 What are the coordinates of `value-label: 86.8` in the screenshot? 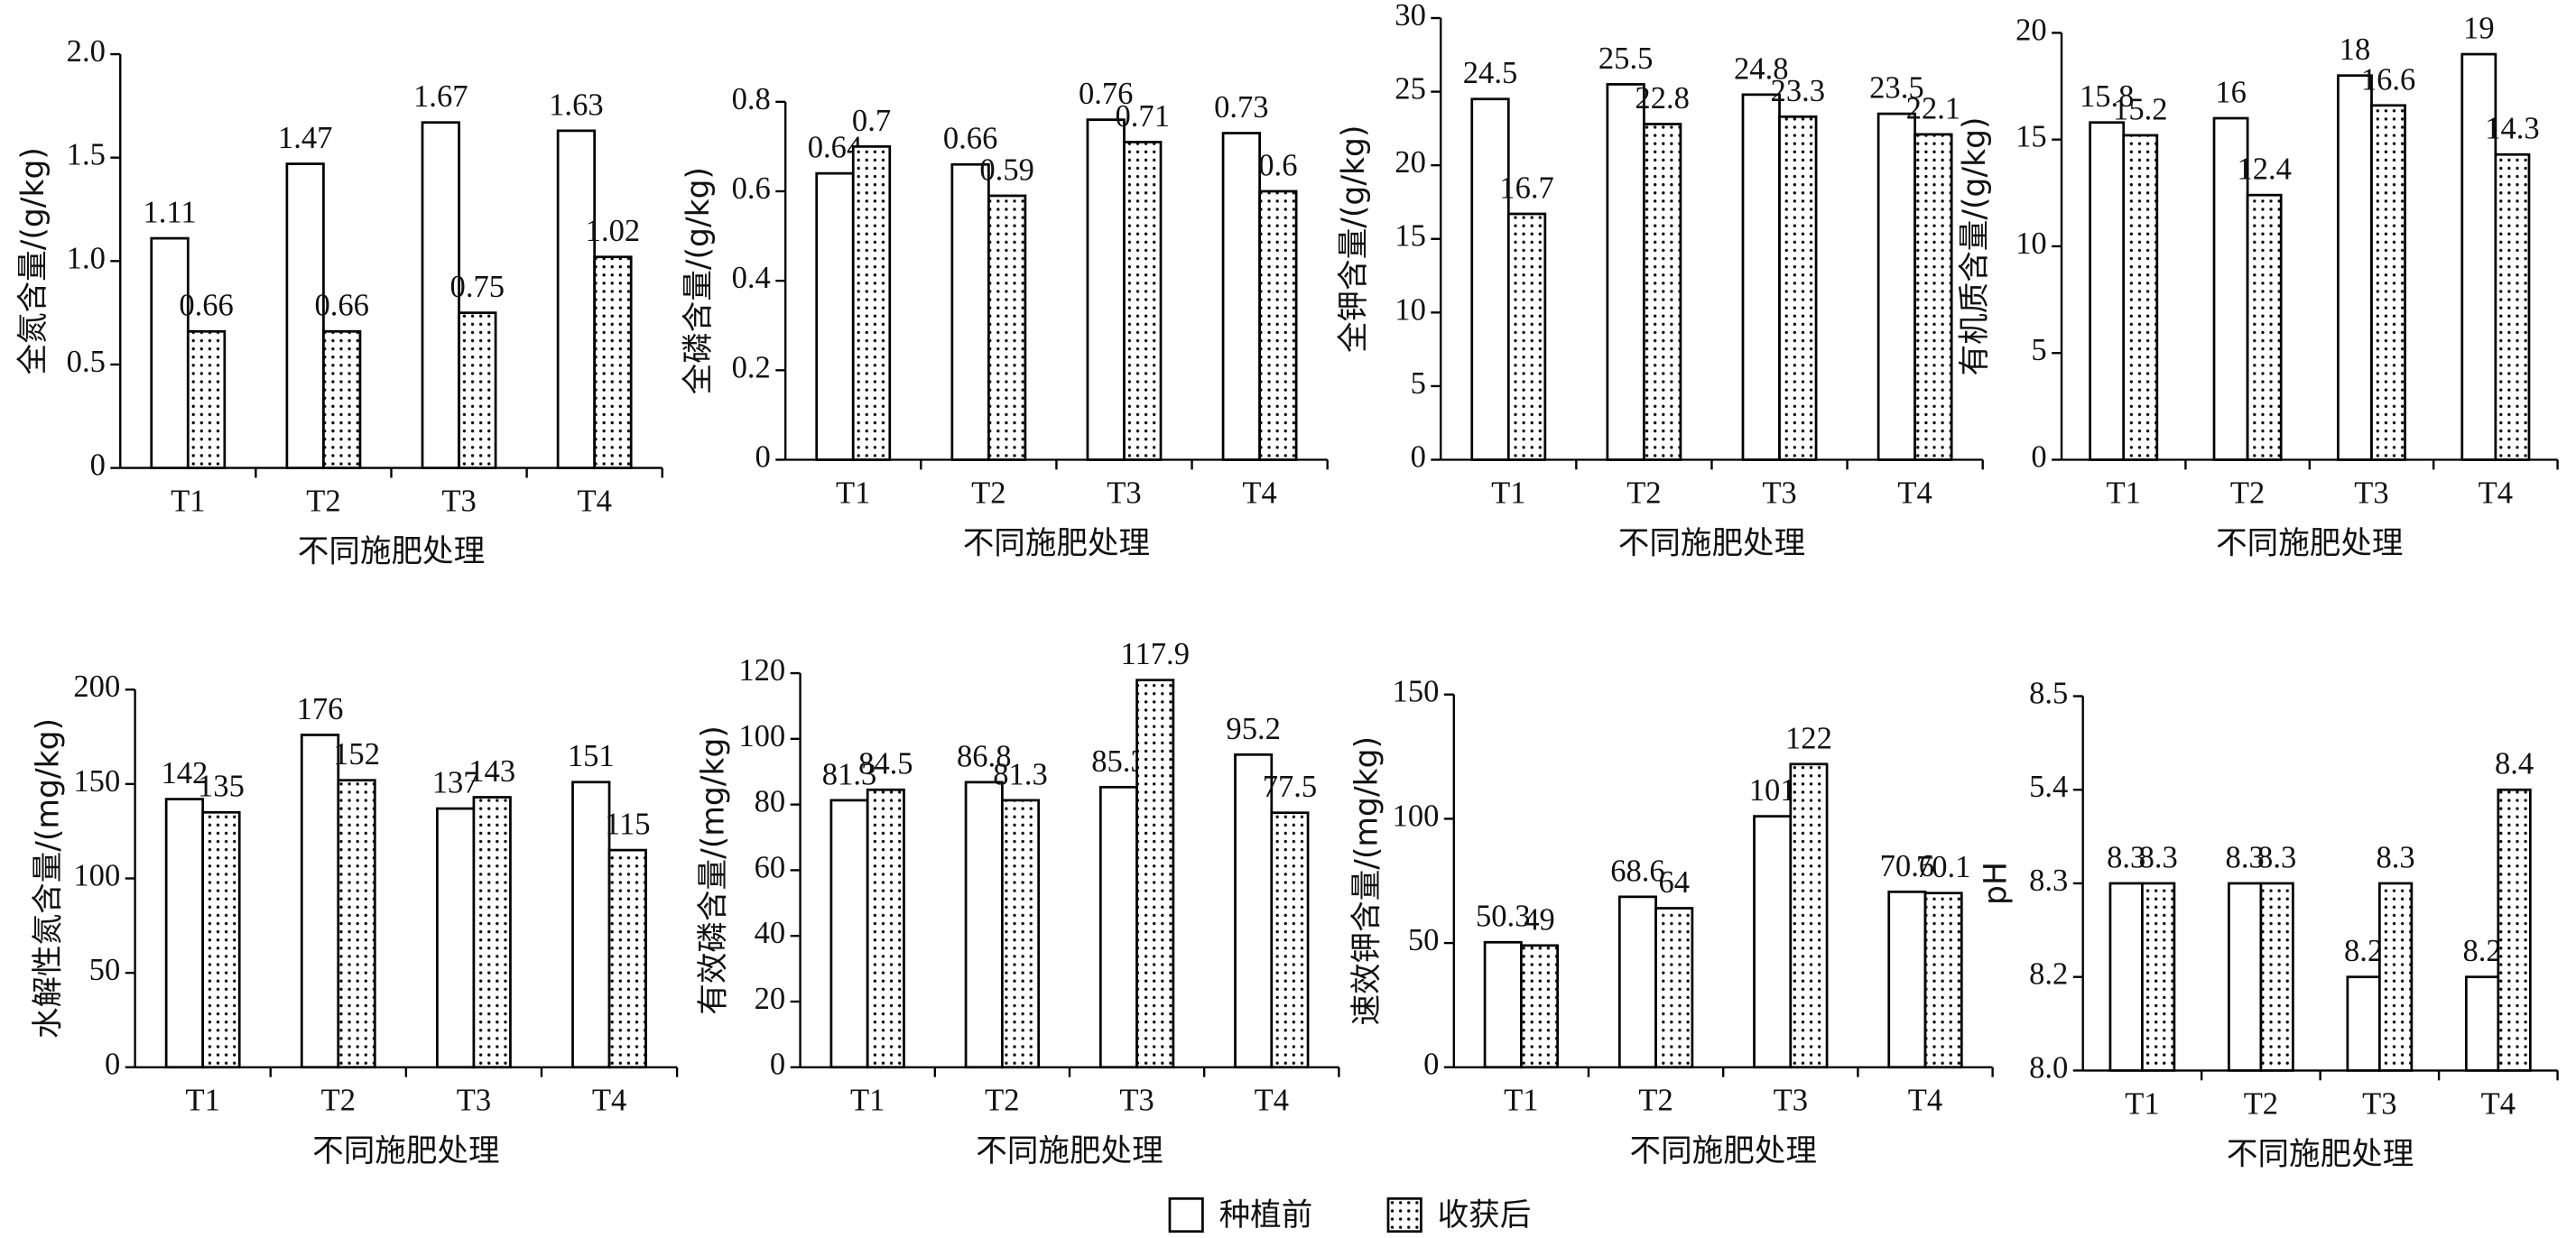 It's located at (984, 756).